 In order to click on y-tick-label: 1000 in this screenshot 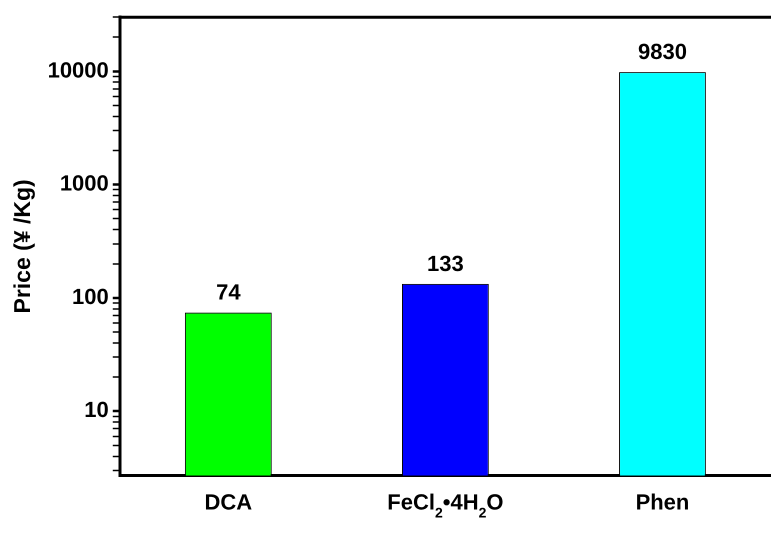, I will do `click(84, 183)`.